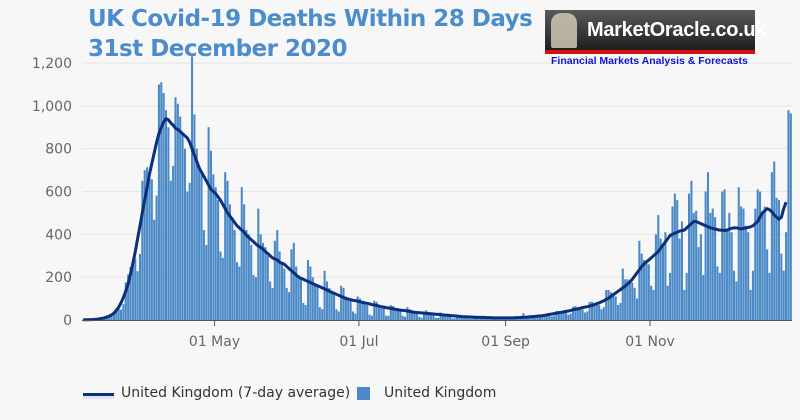 The width and height of the screenshot is (800, 420). I want to click on legend-daily: United Kingdom, so click(440, 393).